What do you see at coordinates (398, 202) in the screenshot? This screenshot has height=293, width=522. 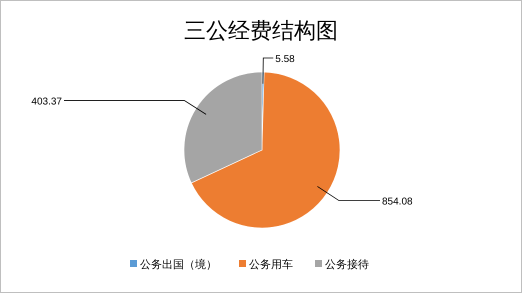 I see `data-label: 854.08` at bounding box center [398, 202].